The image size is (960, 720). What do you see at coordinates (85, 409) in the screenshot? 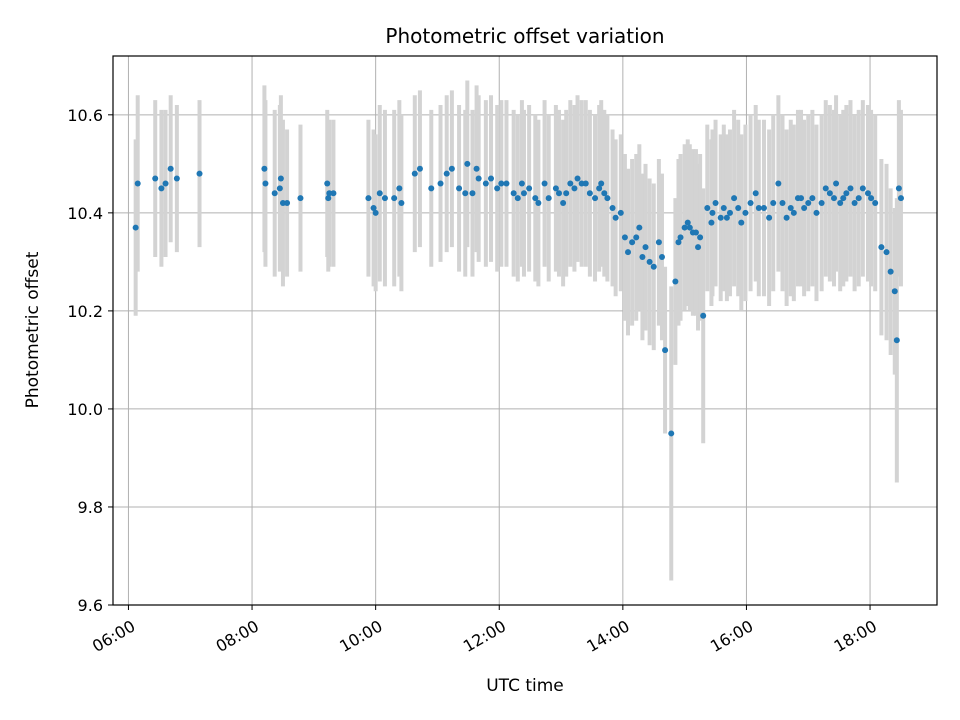
I see `y-tick-label: 10.0` at bounding box center [85, 409].